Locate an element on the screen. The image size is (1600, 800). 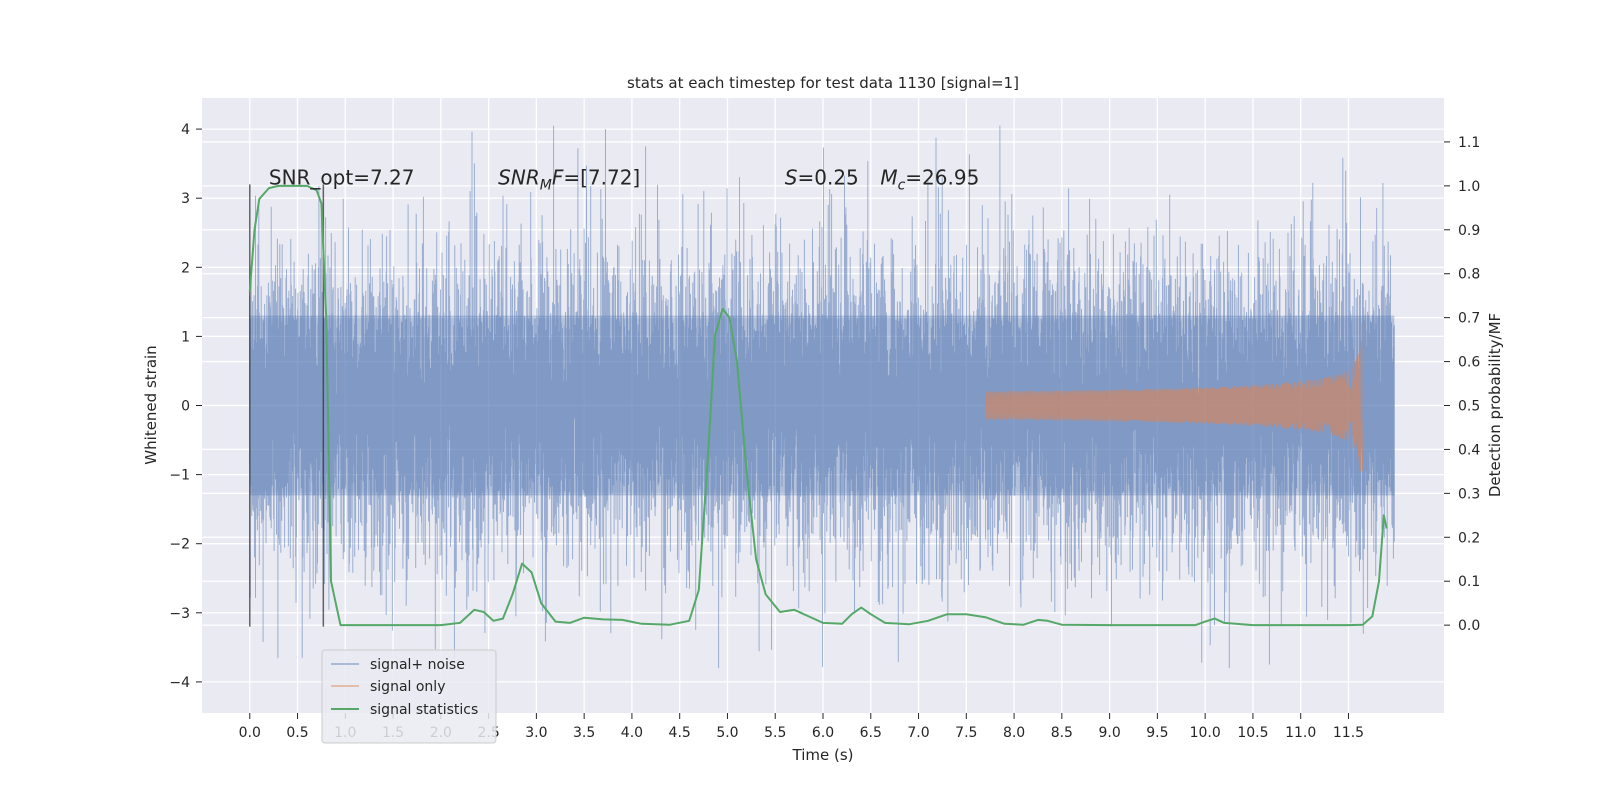
series-signal-only is located at coordinates (1174, 398).